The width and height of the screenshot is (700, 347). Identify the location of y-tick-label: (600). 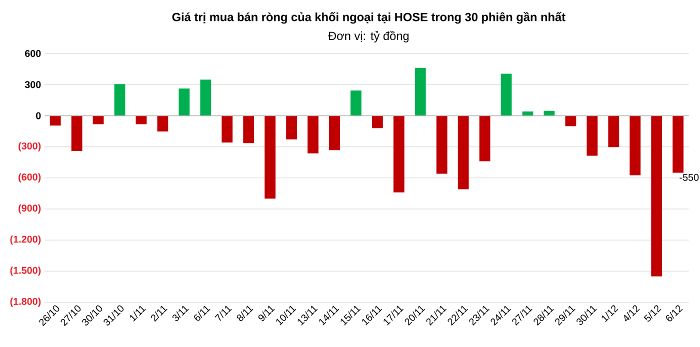
(29, 178).